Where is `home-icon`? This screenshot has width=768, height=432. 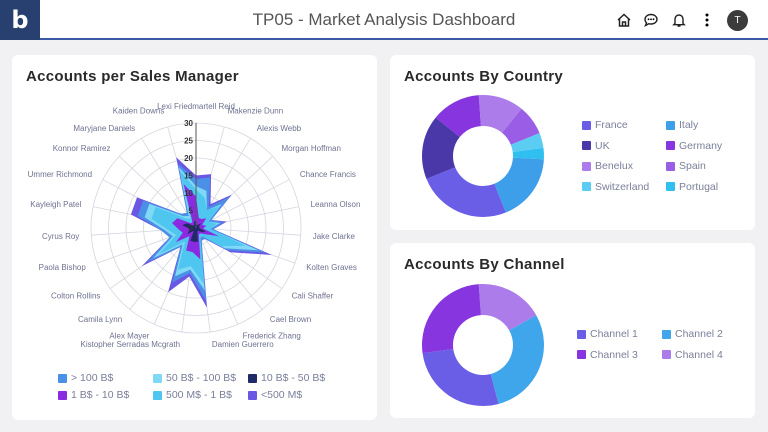
home-icon is located at coordinates (624, 20).